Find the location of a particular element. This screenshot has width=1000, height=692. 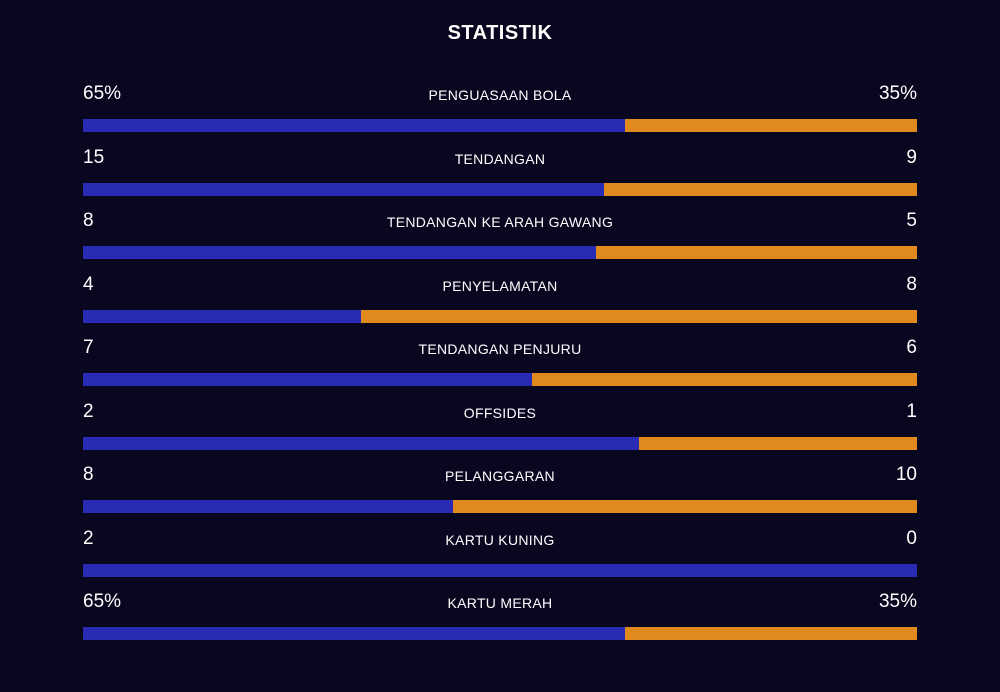

stat-label: TENDANGAN PENJURU is located at coordinates (500, 349).